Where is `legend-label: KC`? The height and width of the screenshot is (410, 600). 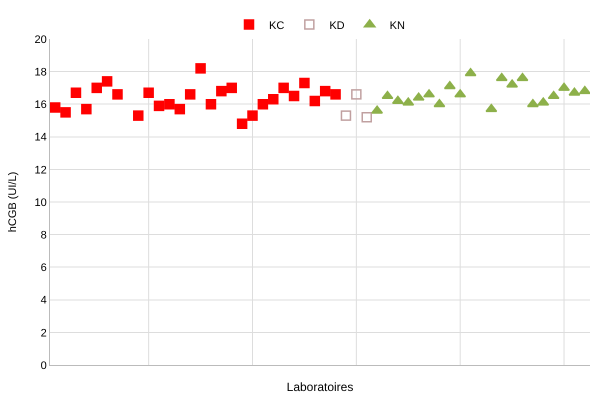 legend-label: KC is located at coordinates (276, 26).